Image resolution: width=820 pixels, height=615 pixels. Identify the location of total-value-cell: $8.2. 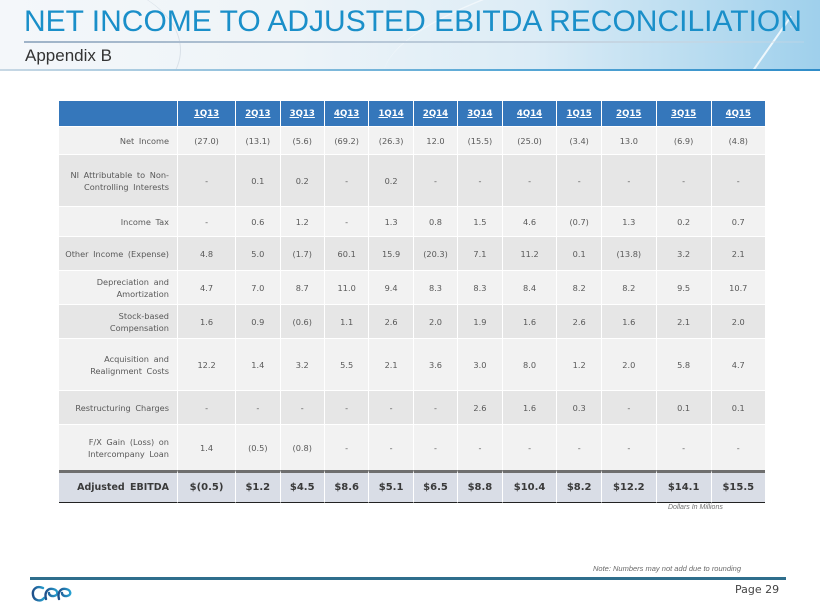
(579, 486).